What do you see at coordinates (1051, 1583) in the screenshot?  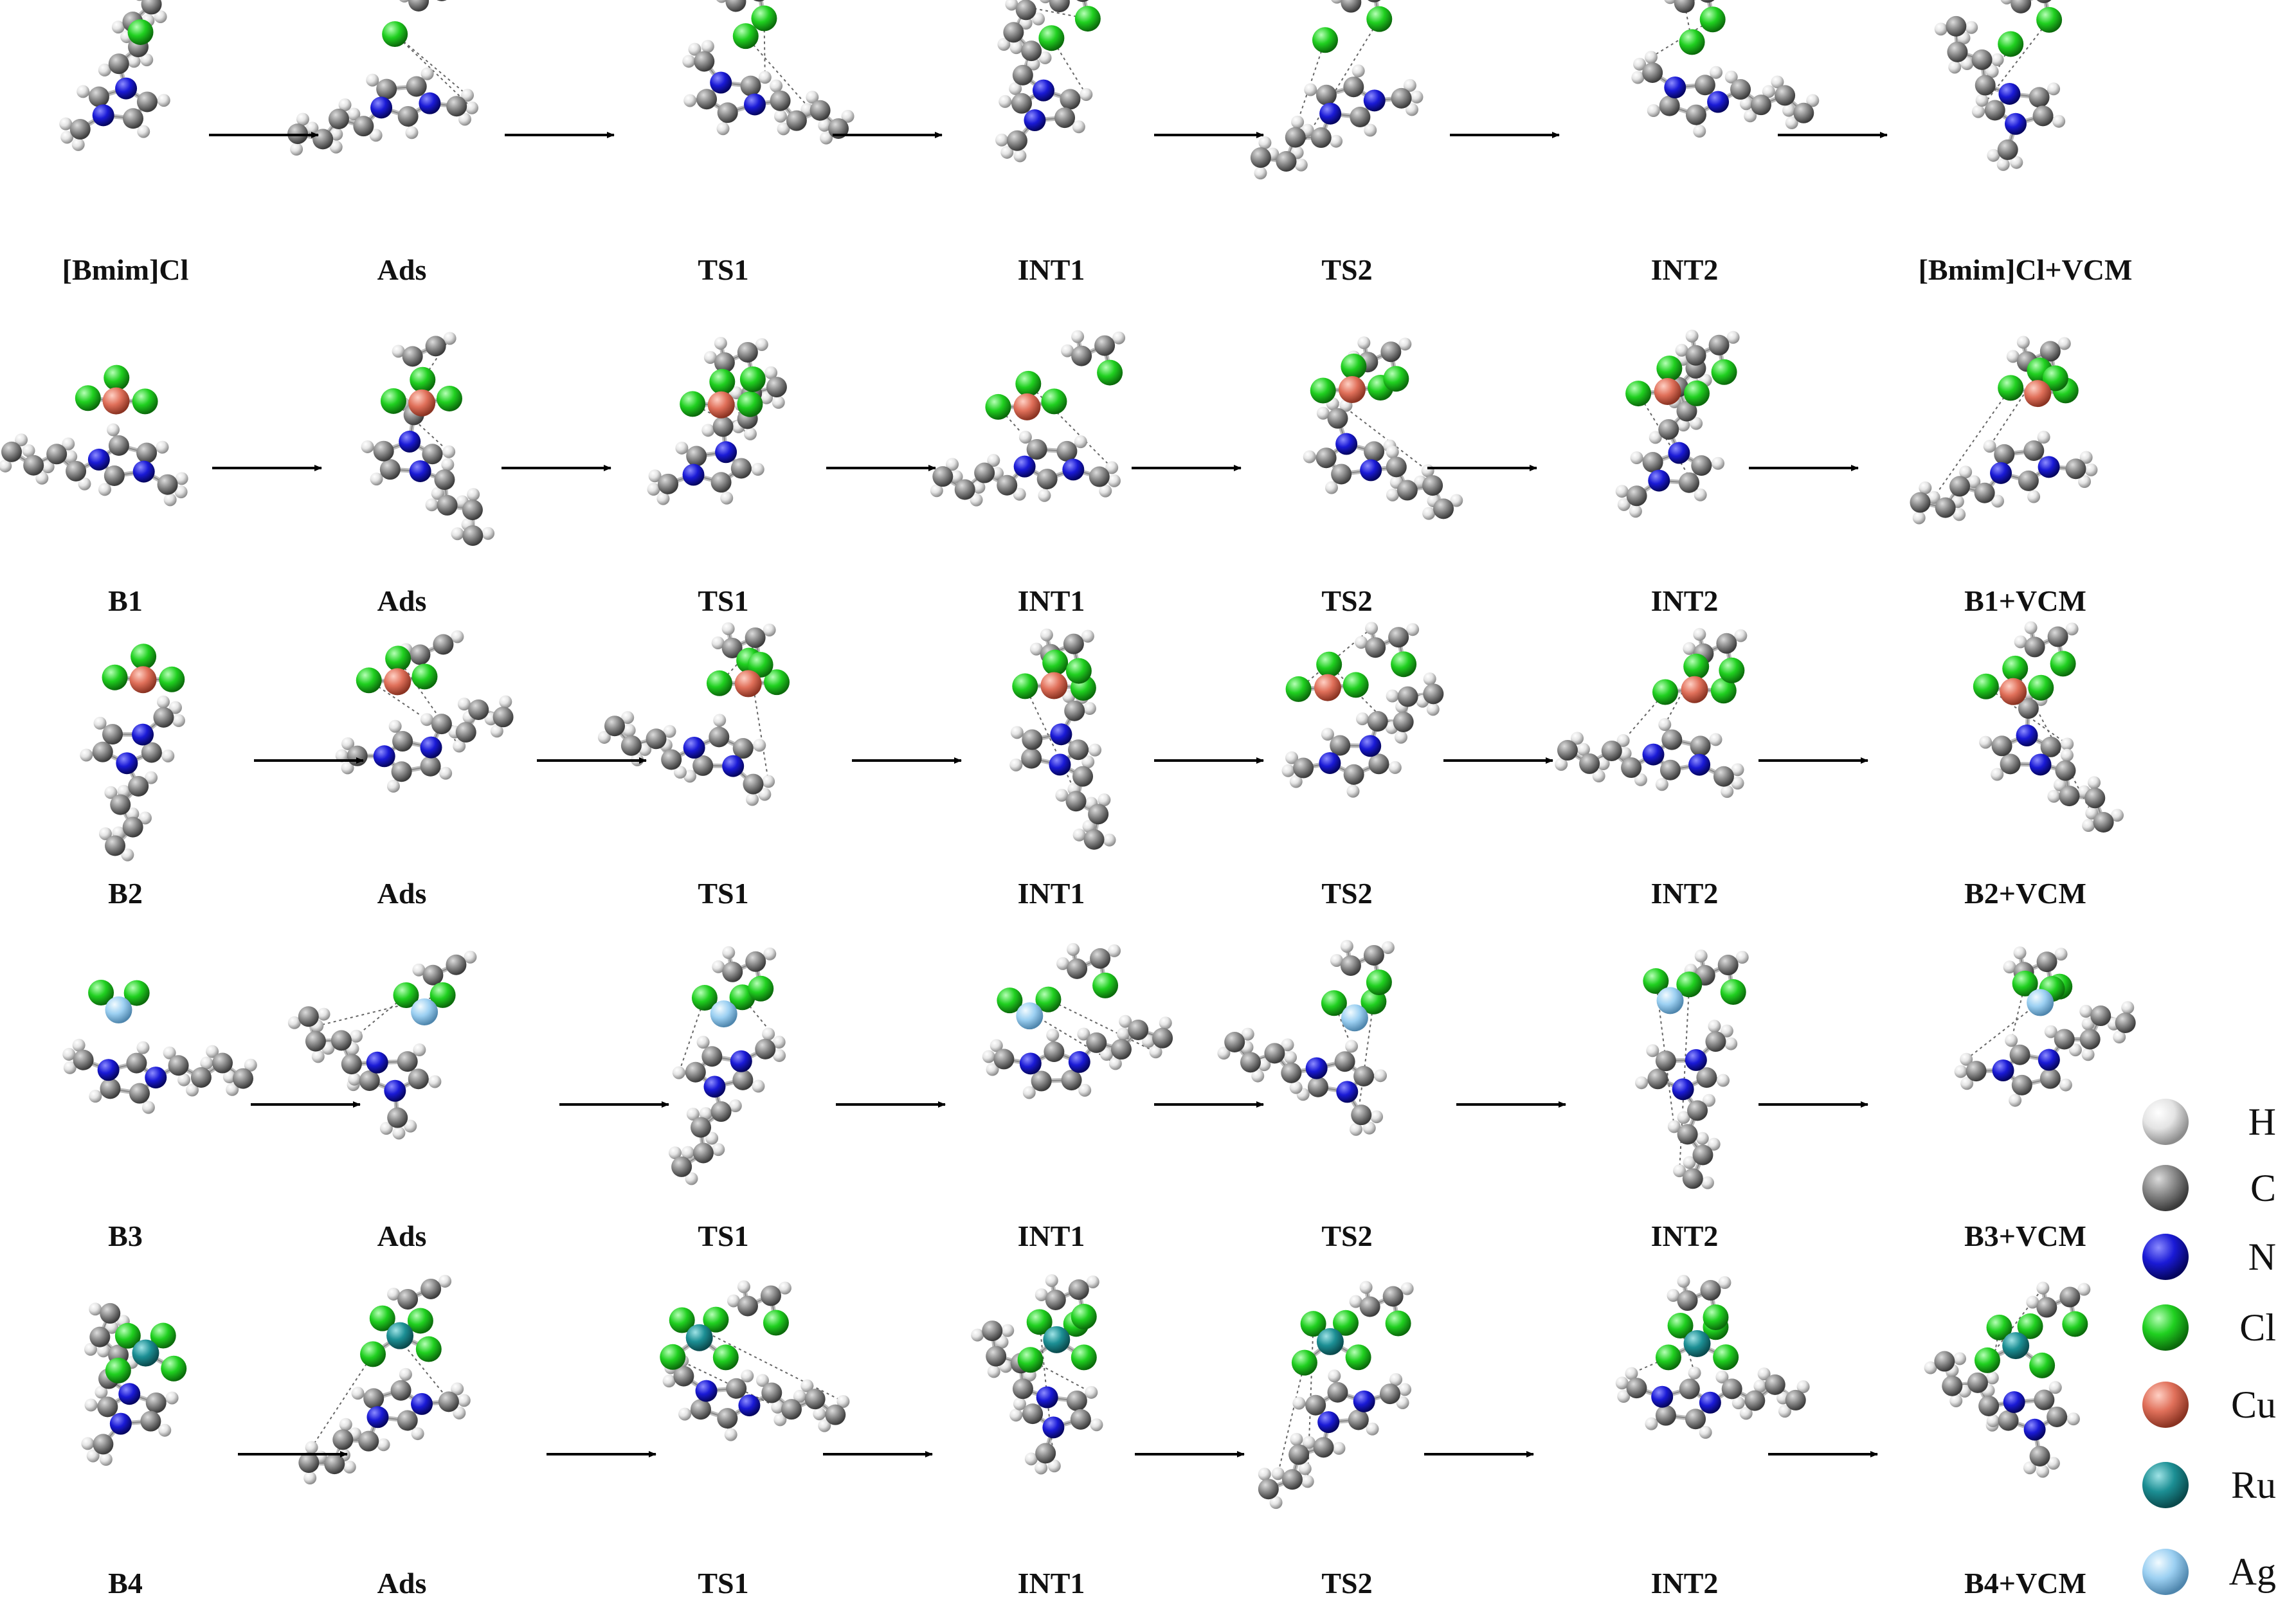 I see `stage-label: INT1` at bounding box center [1051, 1583].